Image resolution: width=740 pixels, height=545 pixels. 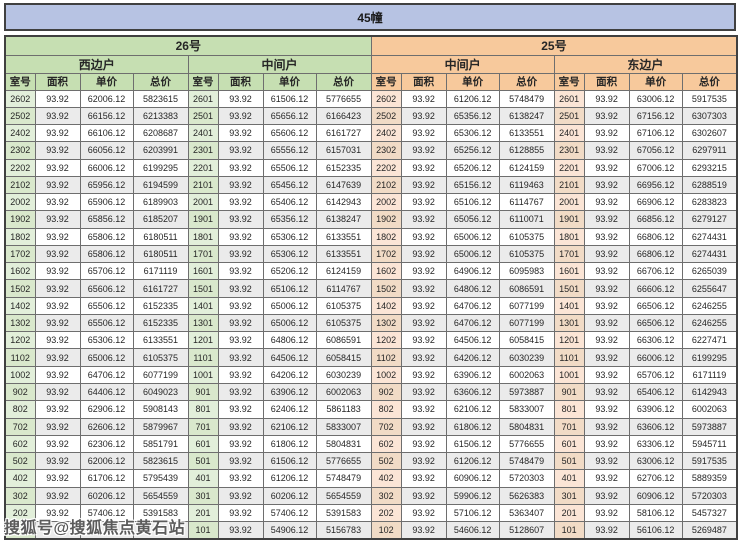 What do you see at coordinates (106, 219) in the screenshot?
I see `cell-unit-price: 65856.12` at bounding box center [106, 219].